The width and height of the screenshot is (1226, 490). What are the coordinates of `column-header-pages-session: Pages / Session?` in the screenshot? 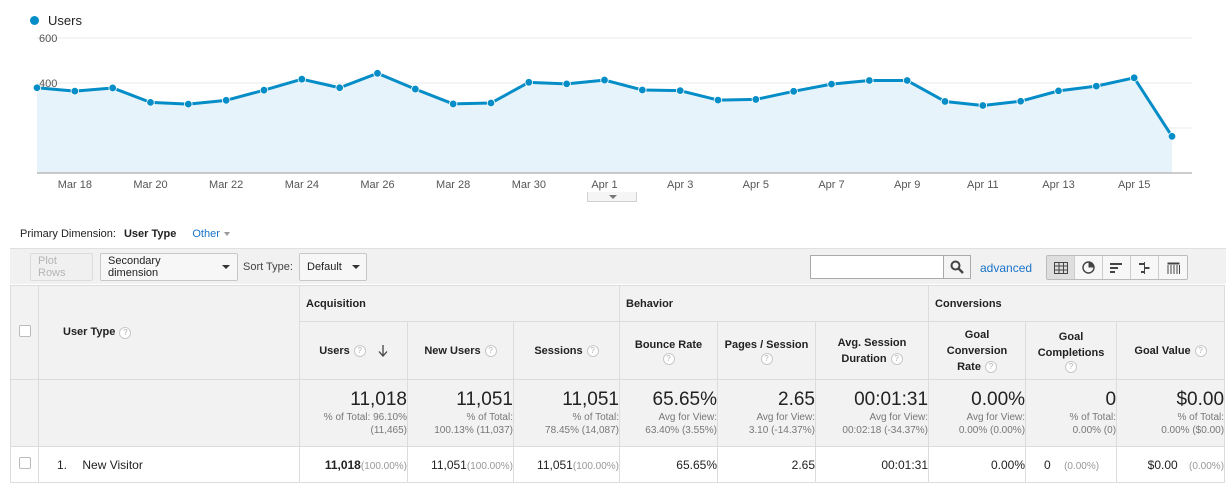 It's located at (766, 350).